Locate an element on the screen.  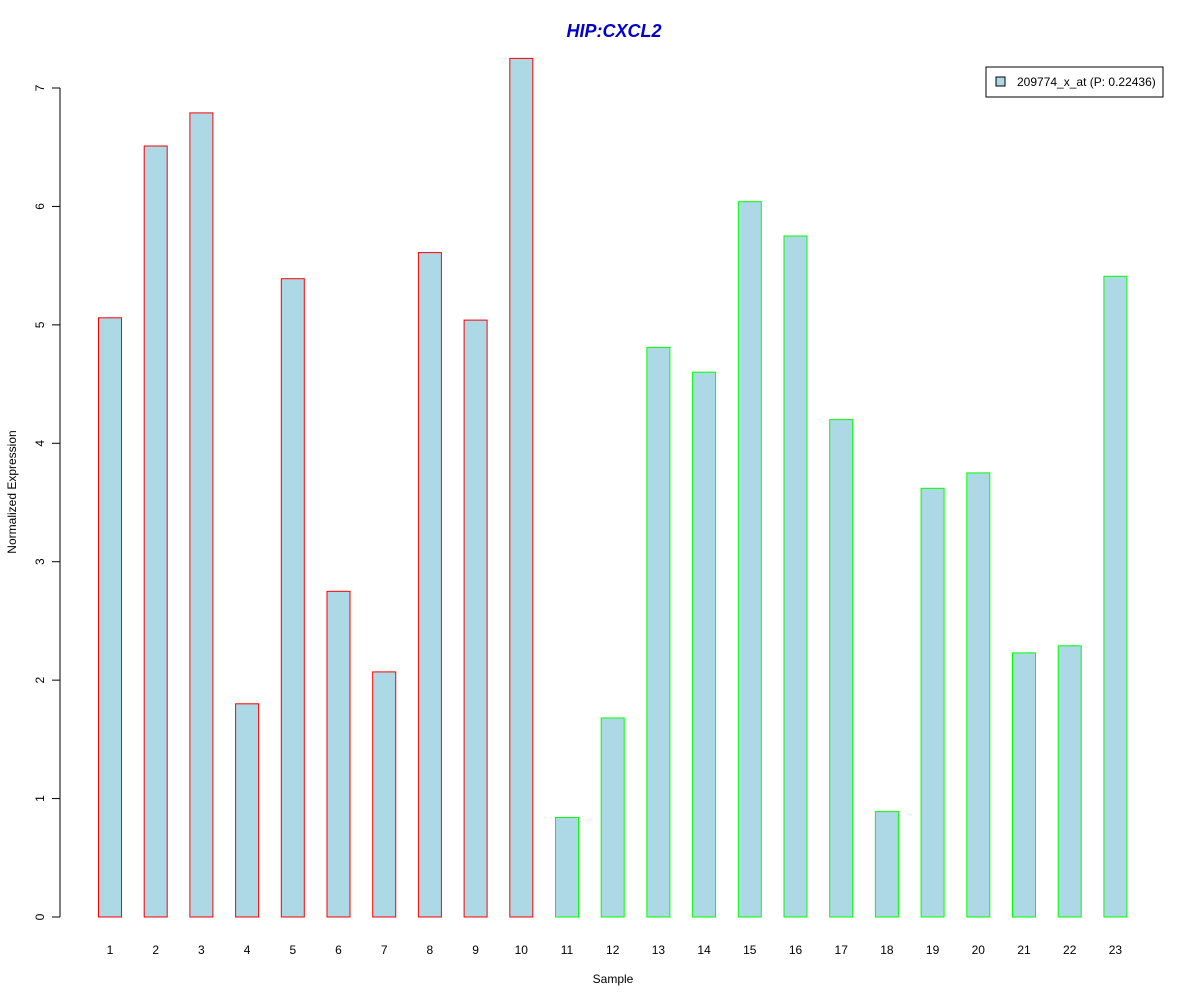
x-tick-label: 2 is located at coordinates (155, 950).